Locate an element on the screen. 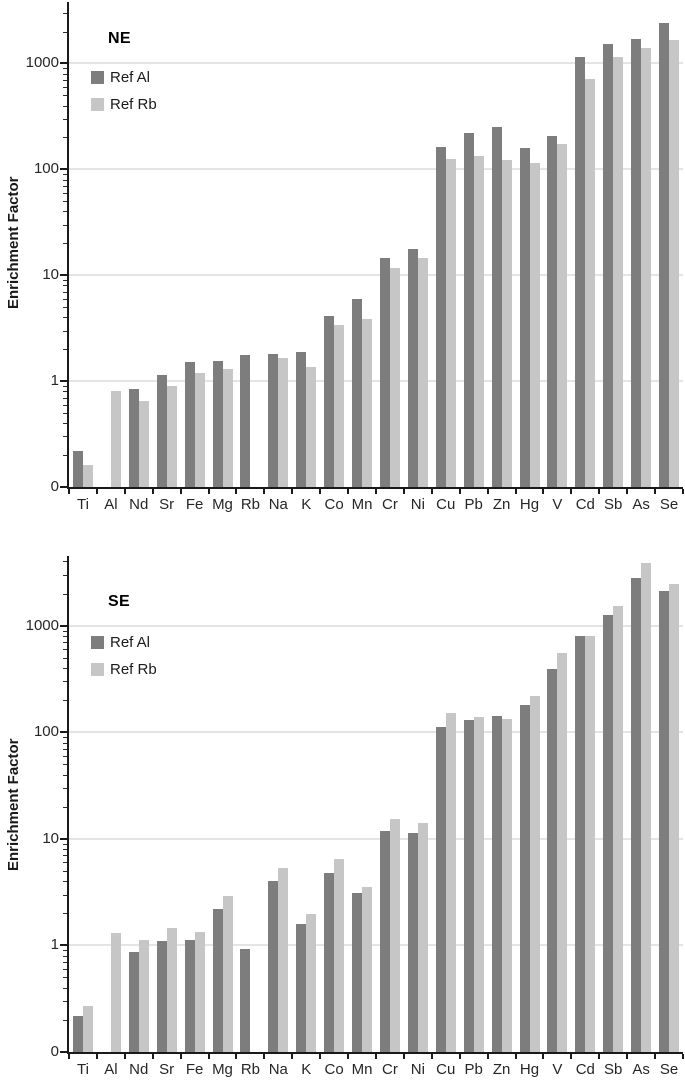 The width and height of the screenshot is (685, 1083). bar-ne-zn-ref-rb is located at coordinates (506, 323).